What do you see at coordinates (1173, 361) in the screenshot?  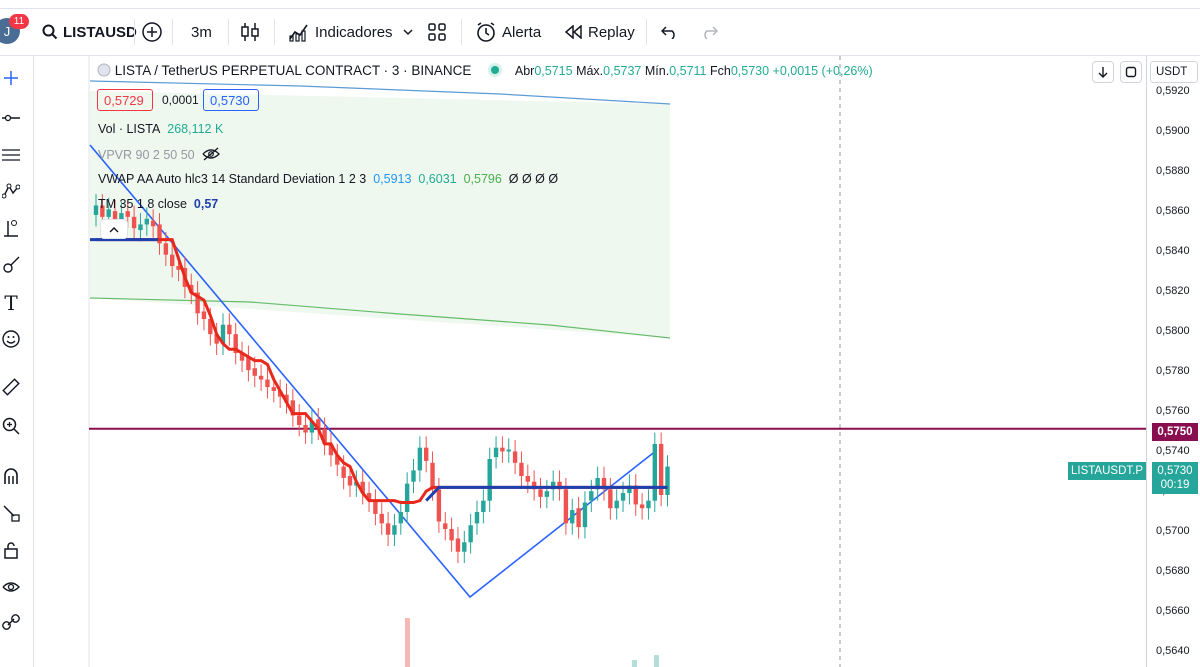 I see `price-axis` at bounding box center [1173, 361].